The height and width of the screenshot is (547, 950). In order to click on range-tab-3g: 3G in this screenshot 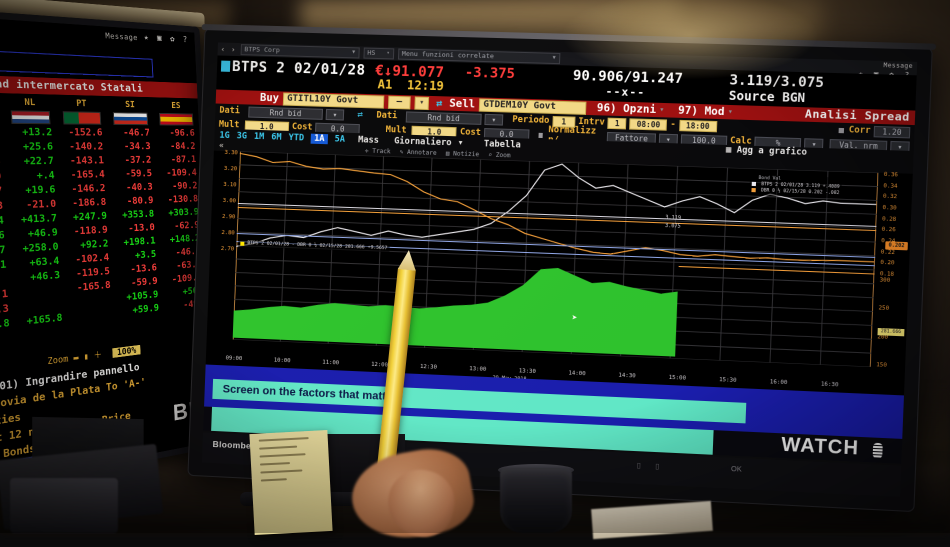, I will do `click(242, 136)`.